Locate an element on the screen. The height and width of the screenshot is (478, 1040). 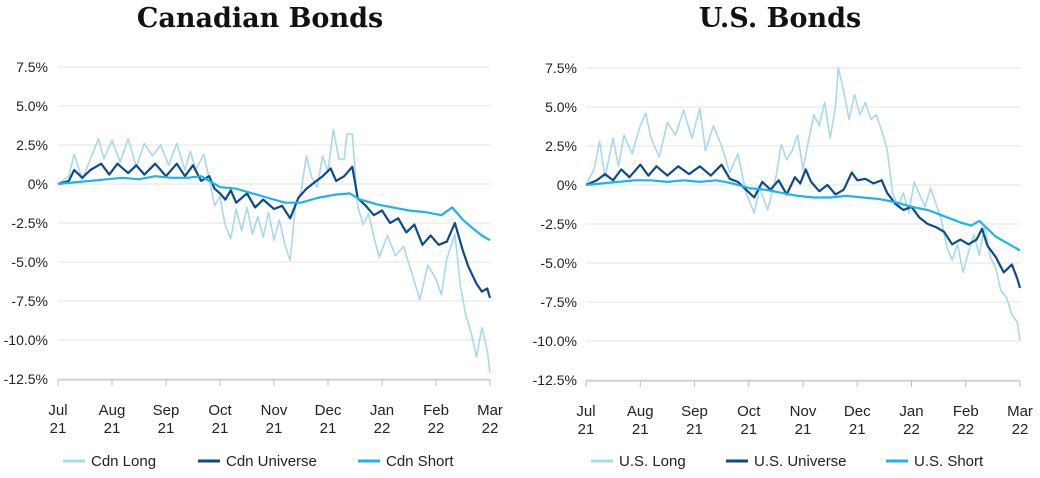
legend-label: U.S. Long is located at coordinates (652, 461).